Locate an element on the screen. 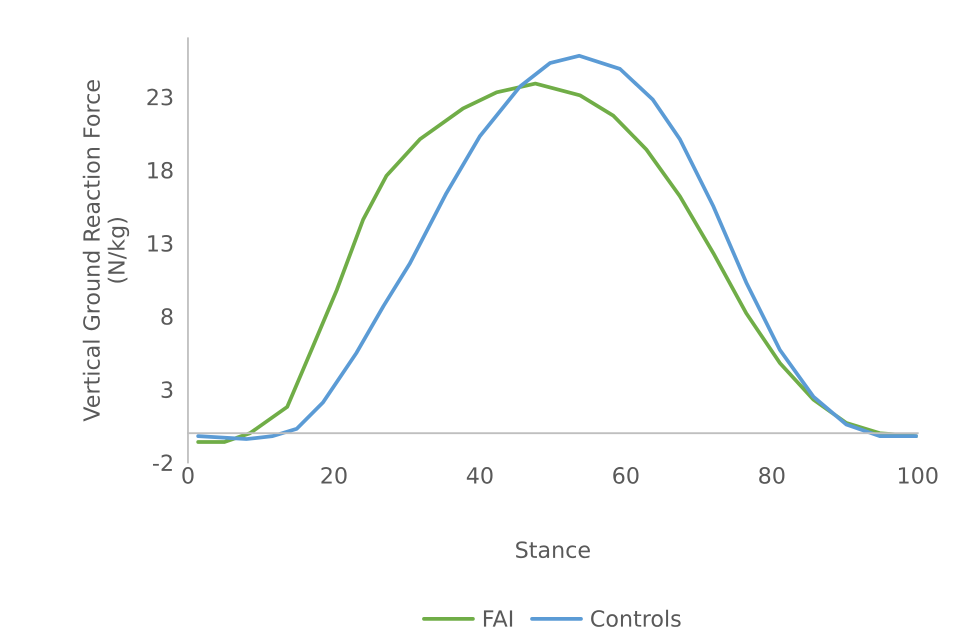 The image size is (961, 637). y-tick-label: 23 is located at coordinates (159, 97).